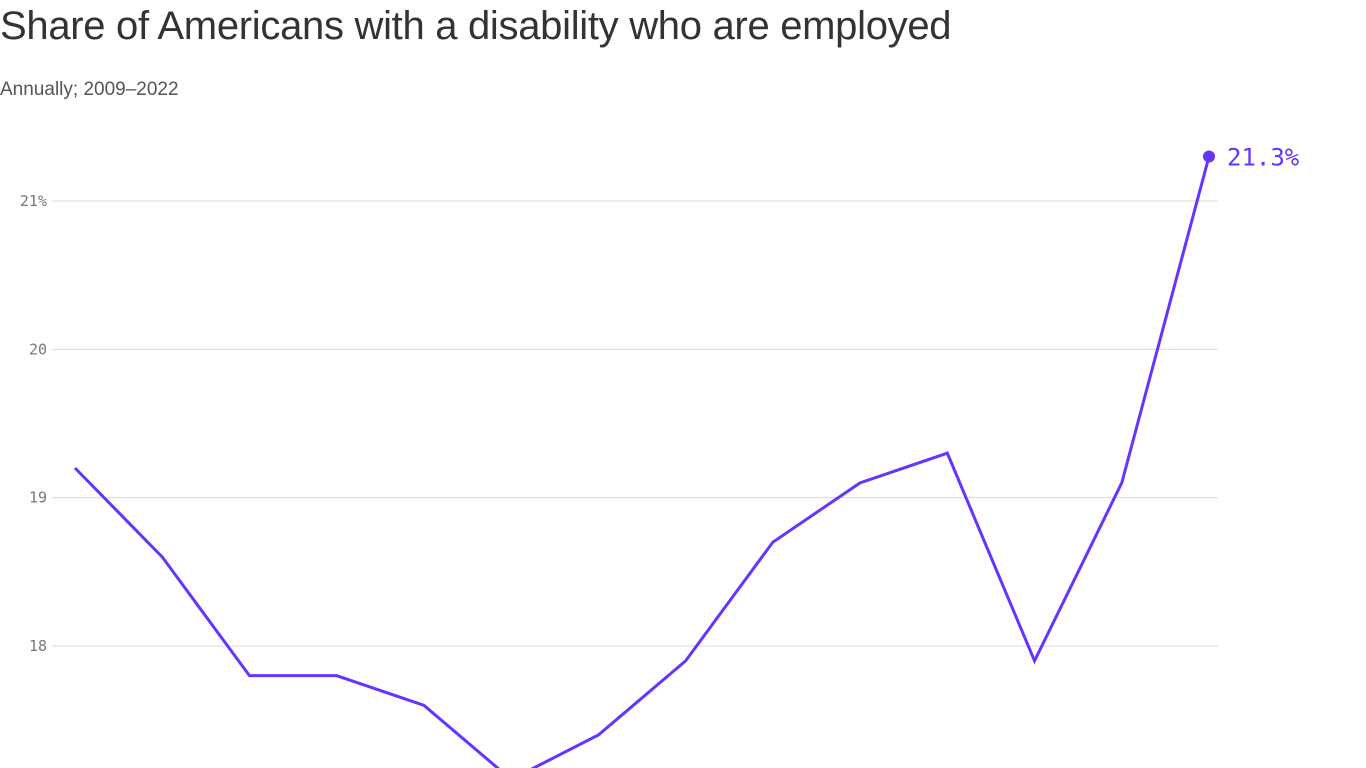 The width and height of the screenshot is (1366, 768). What do you see at coordinates (33, 201) in the screenshot?
I see `y-tick-label: 21%` at bounding box center [33, 201].